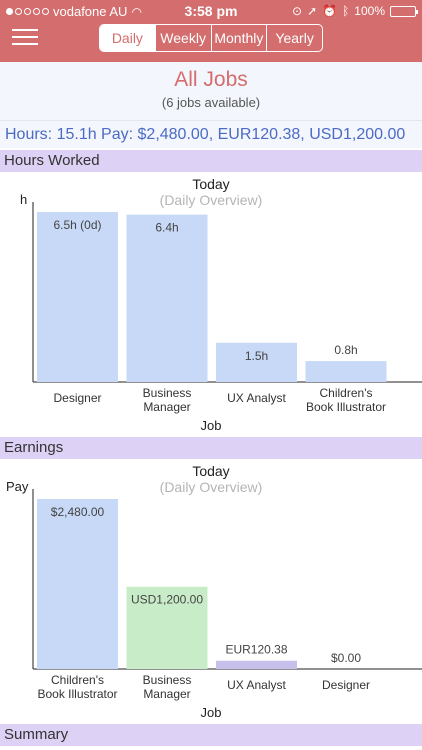 The image size is (422, 750). Describe the element at coordinates (136, 11) in the screenshot. I see `wifi-icon: ◠` at that location.